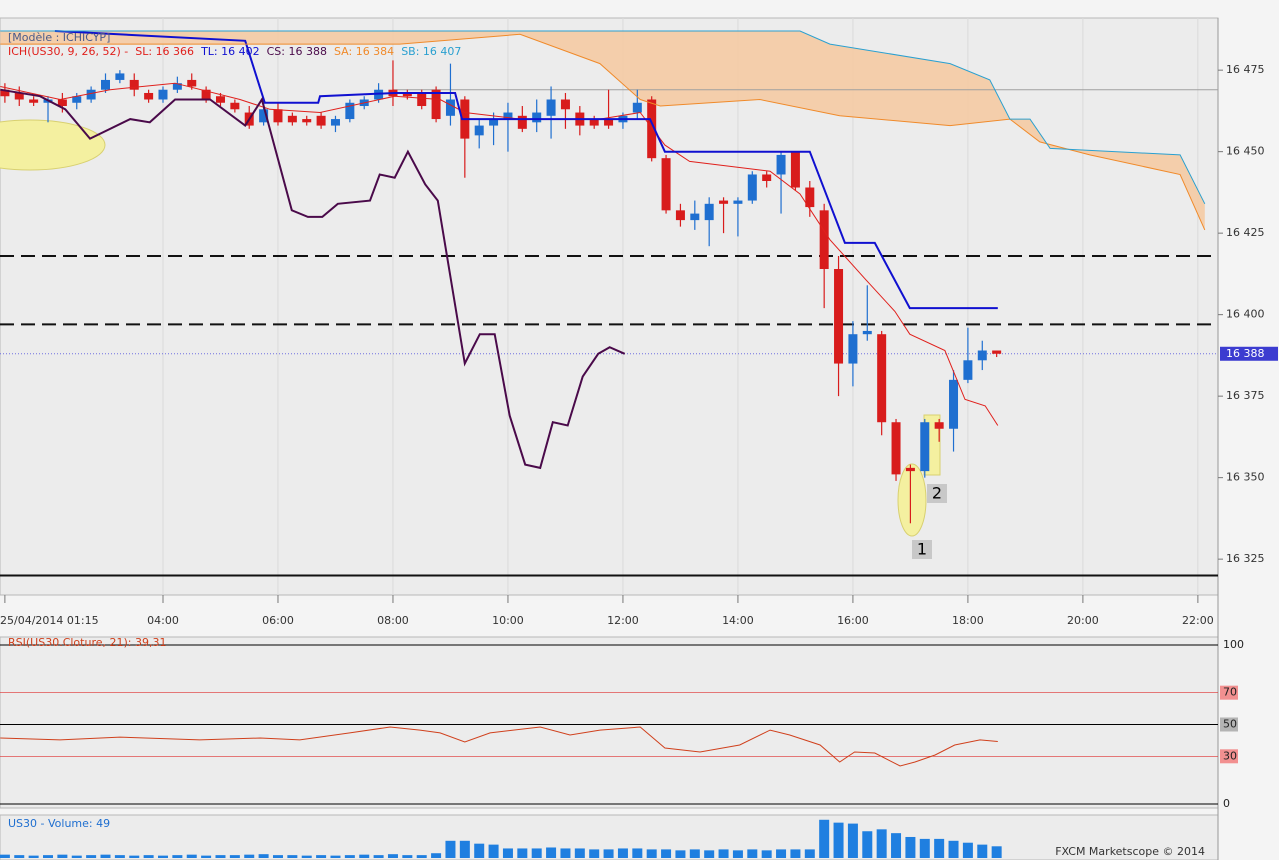 The height and width of the screenshot is (860, 1279). What do you see at coordinates (163, 620) in the screenshot?
I see `x-tick-label: 04:00` at bounding box center [163, 620].